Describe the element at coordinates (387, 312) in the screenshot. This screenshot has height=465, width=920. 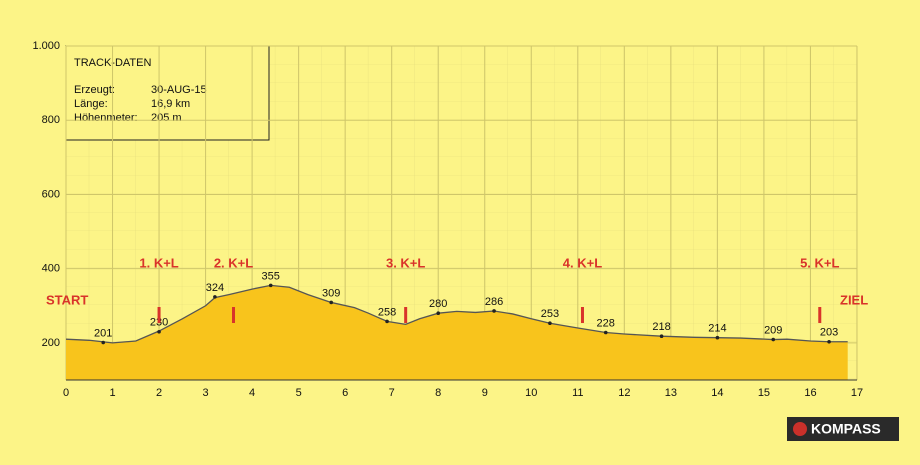
I see `point-label: 258` at that location.